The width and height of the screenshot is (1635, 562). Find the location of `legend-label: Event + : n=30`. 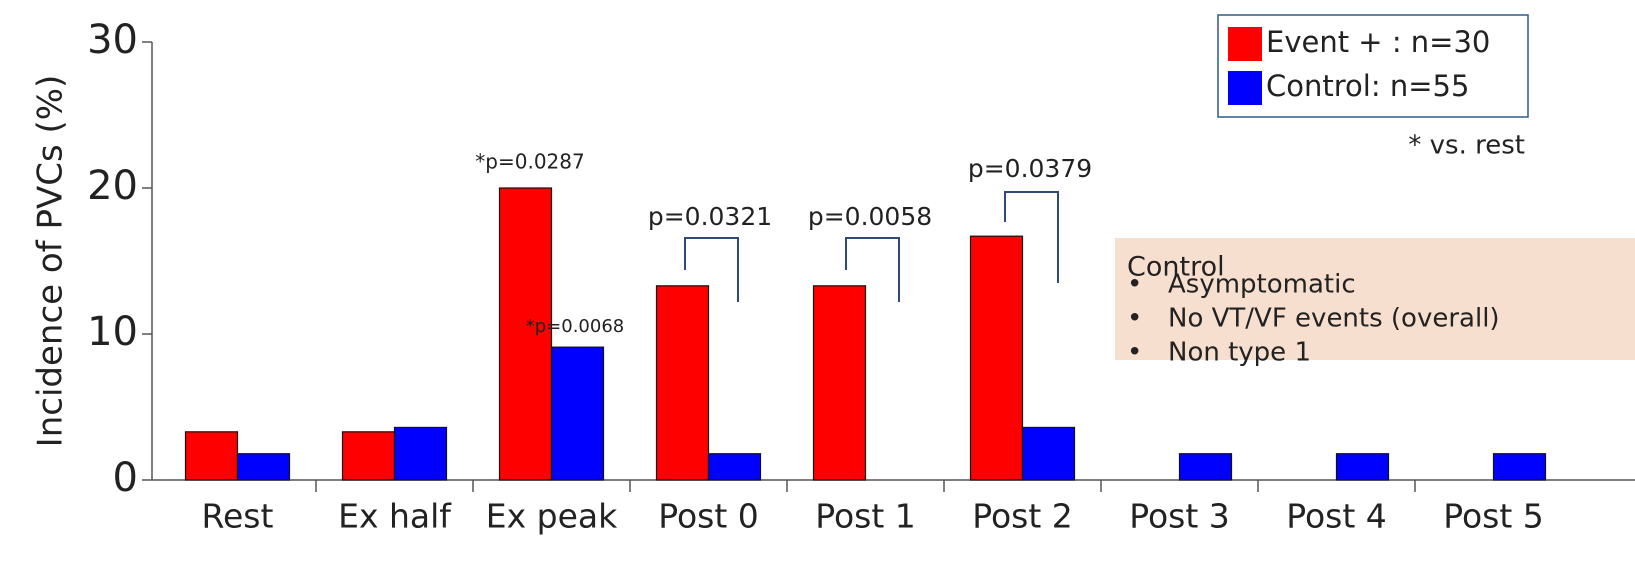

legend-label: Event + : n=30 is located at coordinates (1378, 42).